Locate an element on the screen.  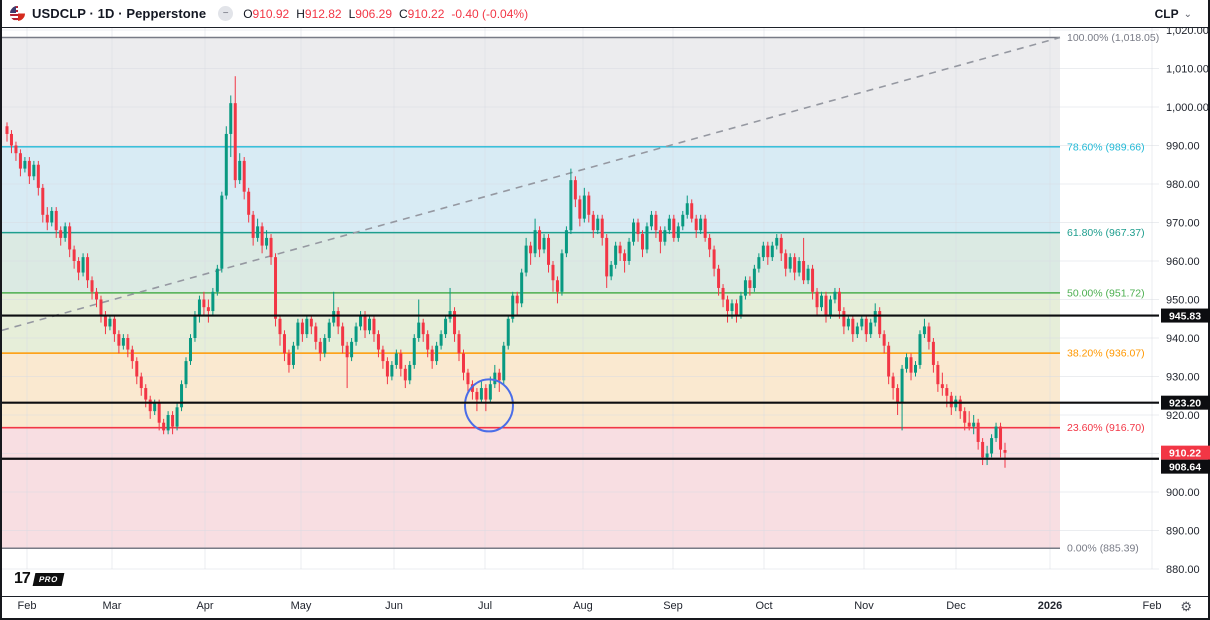
time-axis-label: 2026 is located at coordinates (1050, 606).